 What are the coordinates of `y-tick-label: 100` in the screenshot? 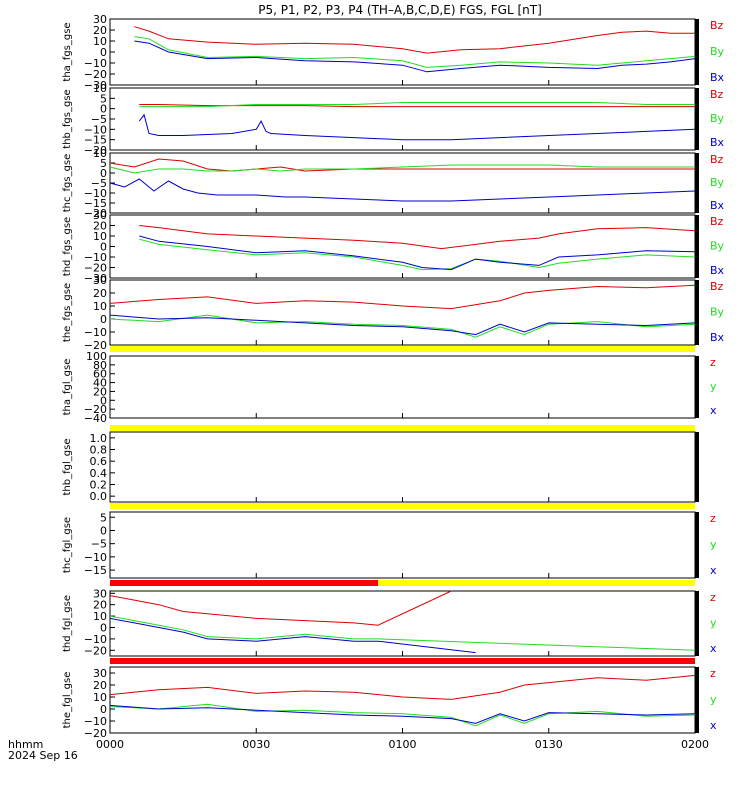 It's located at (96, 356).